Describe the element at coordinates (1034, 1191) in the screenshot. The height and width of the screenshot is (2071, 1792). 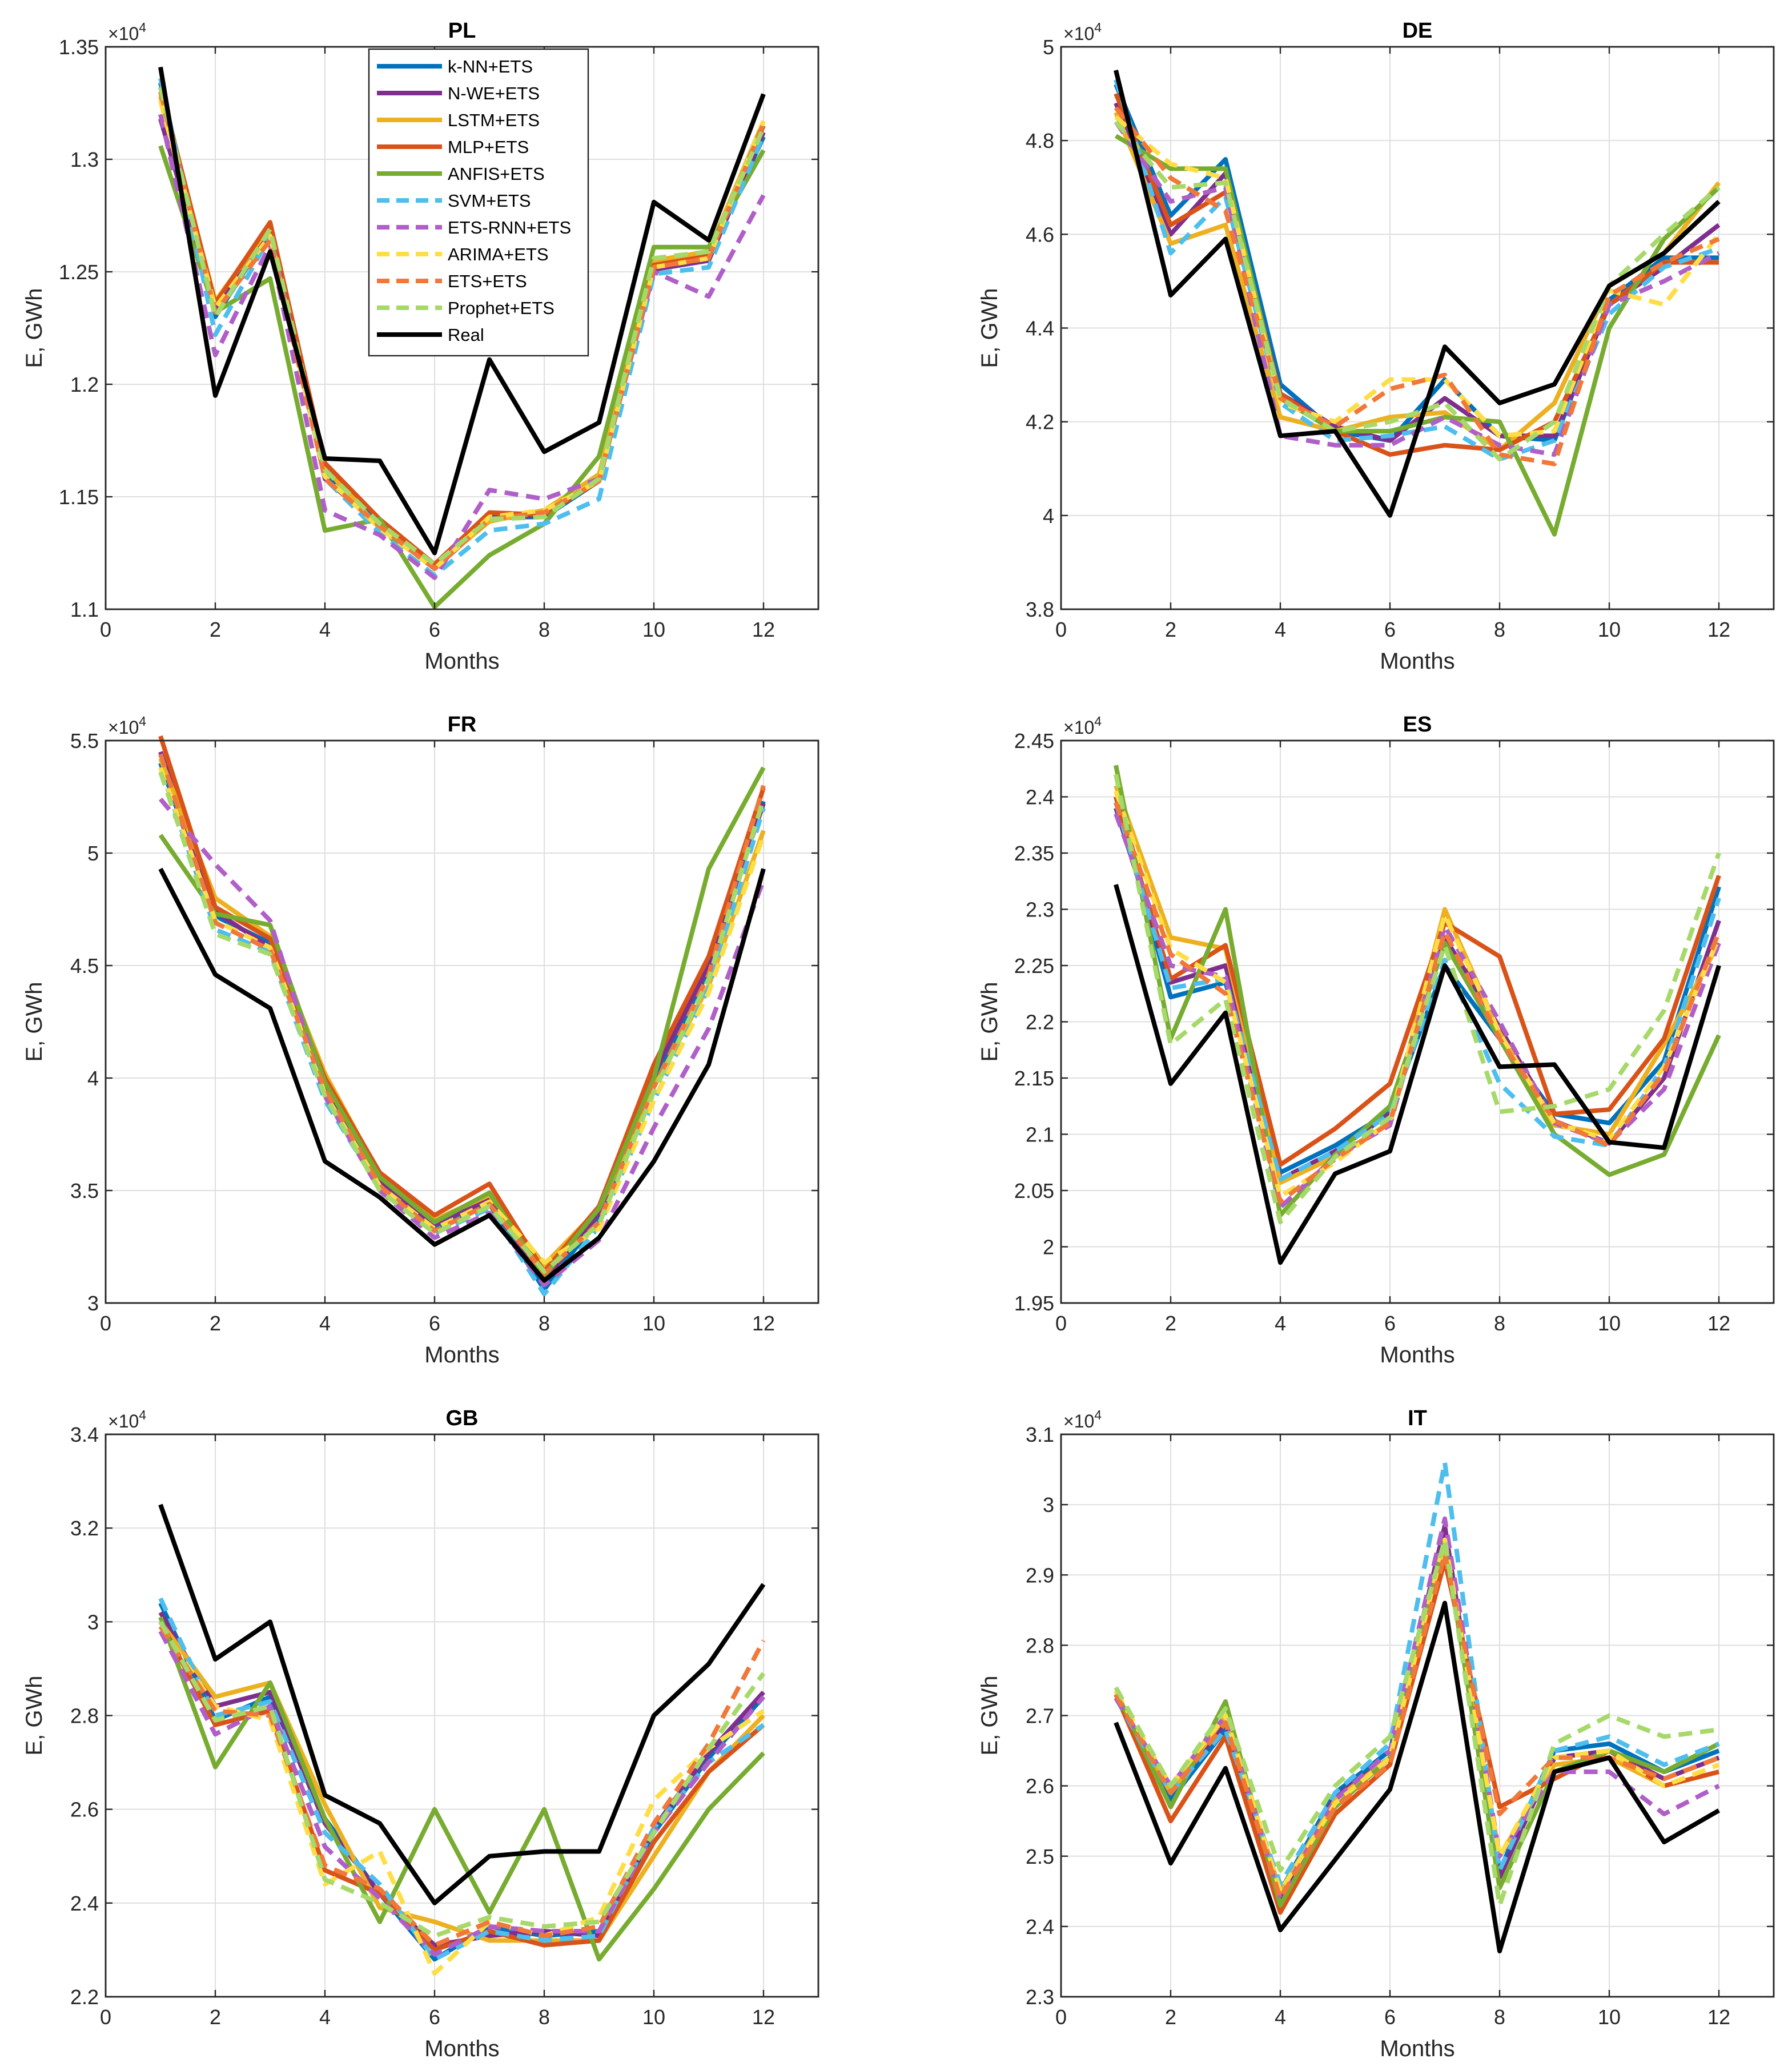
I see `y-tick-label: 2.05` at that location.